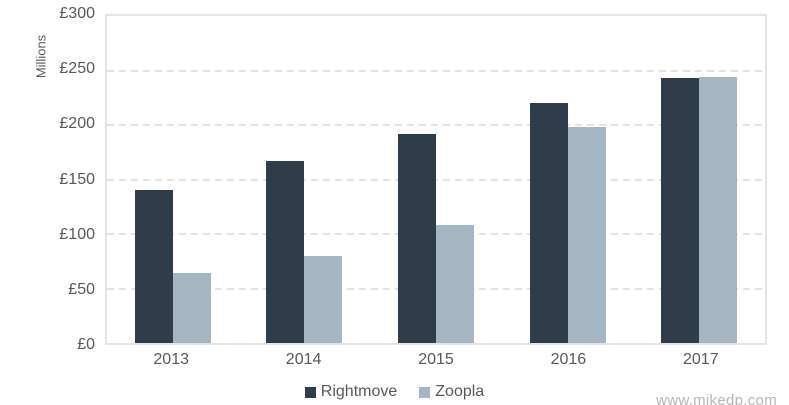 This screenshot has height=405, width=789. Describe the element at coordinates (77, 234) in the screenshot. I see `y-tick-label: £100` at that location.